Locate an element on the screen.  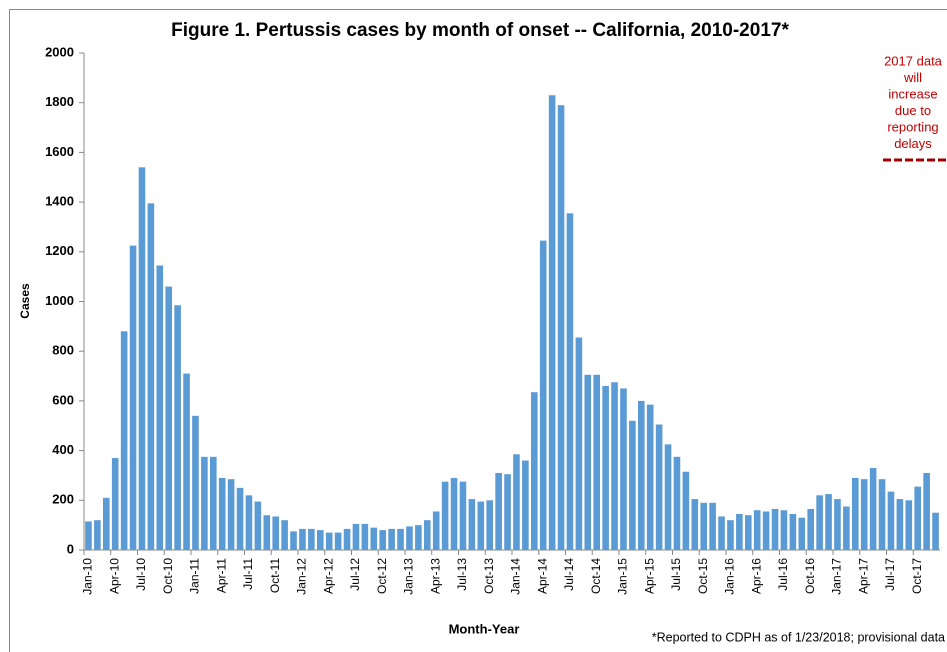
x-tick-label: Oct-11 is located at coordinates (275, 575).